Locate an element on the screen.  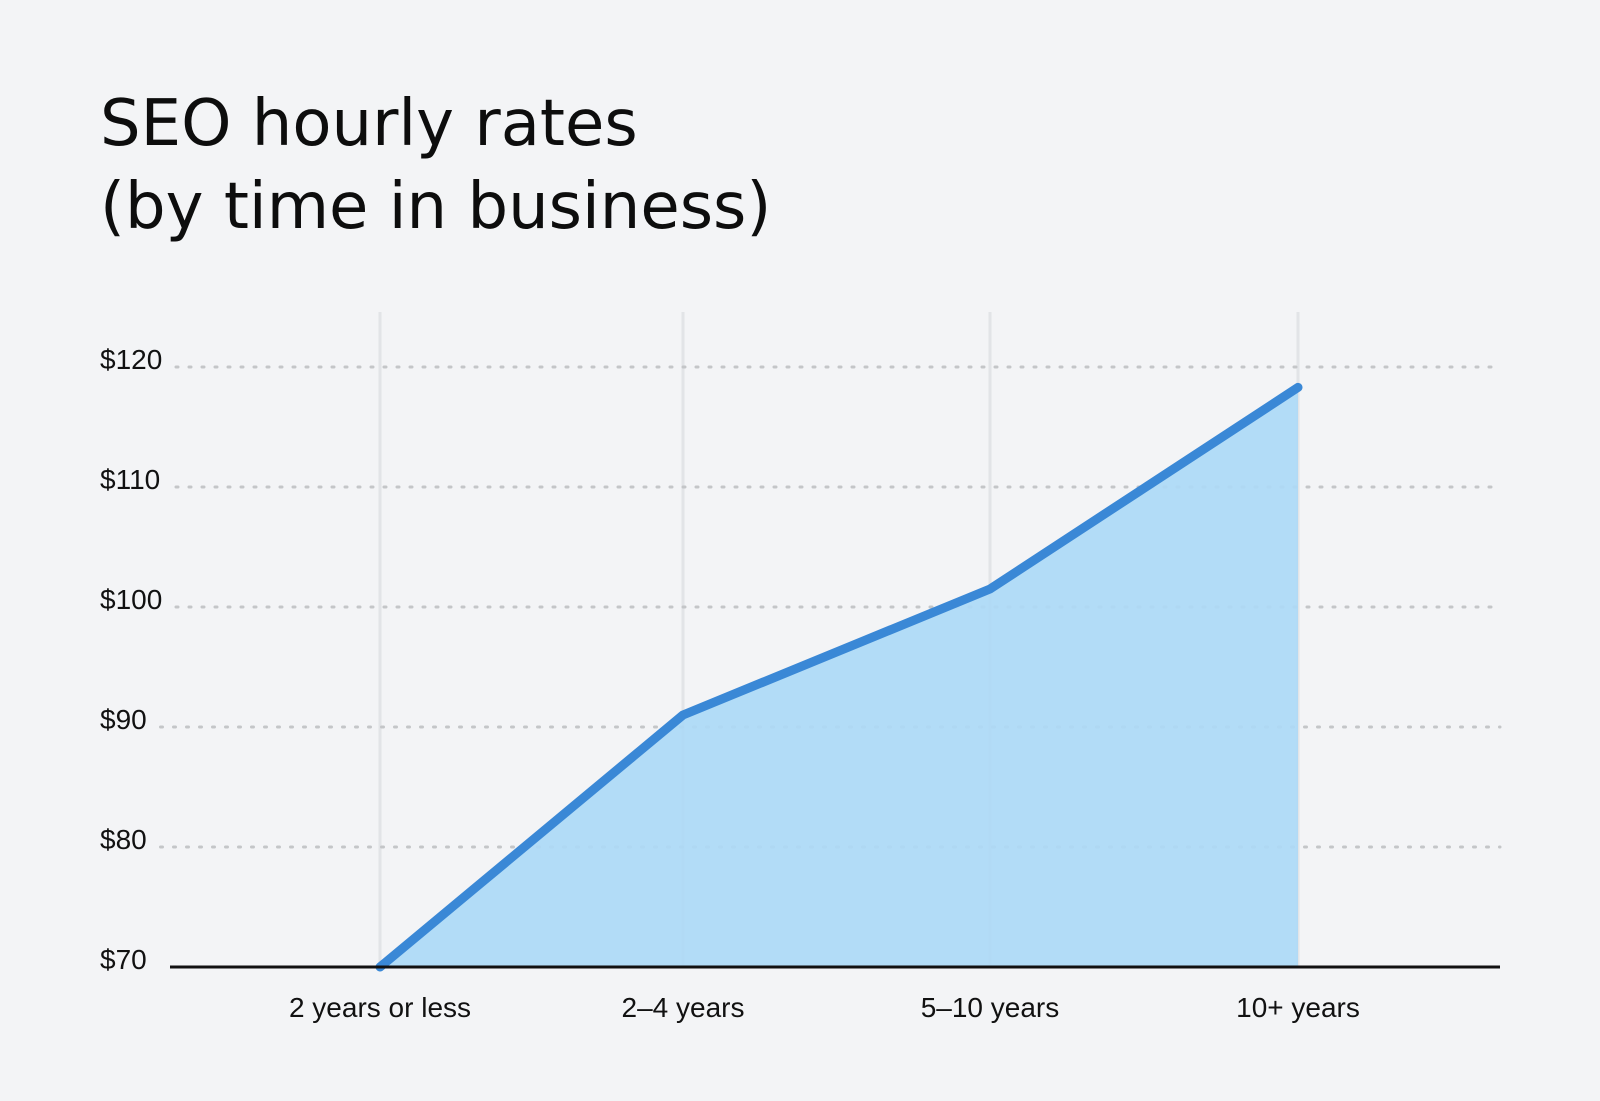
x-tick-label: 2–4 years is located at coordinates (683, 1007).